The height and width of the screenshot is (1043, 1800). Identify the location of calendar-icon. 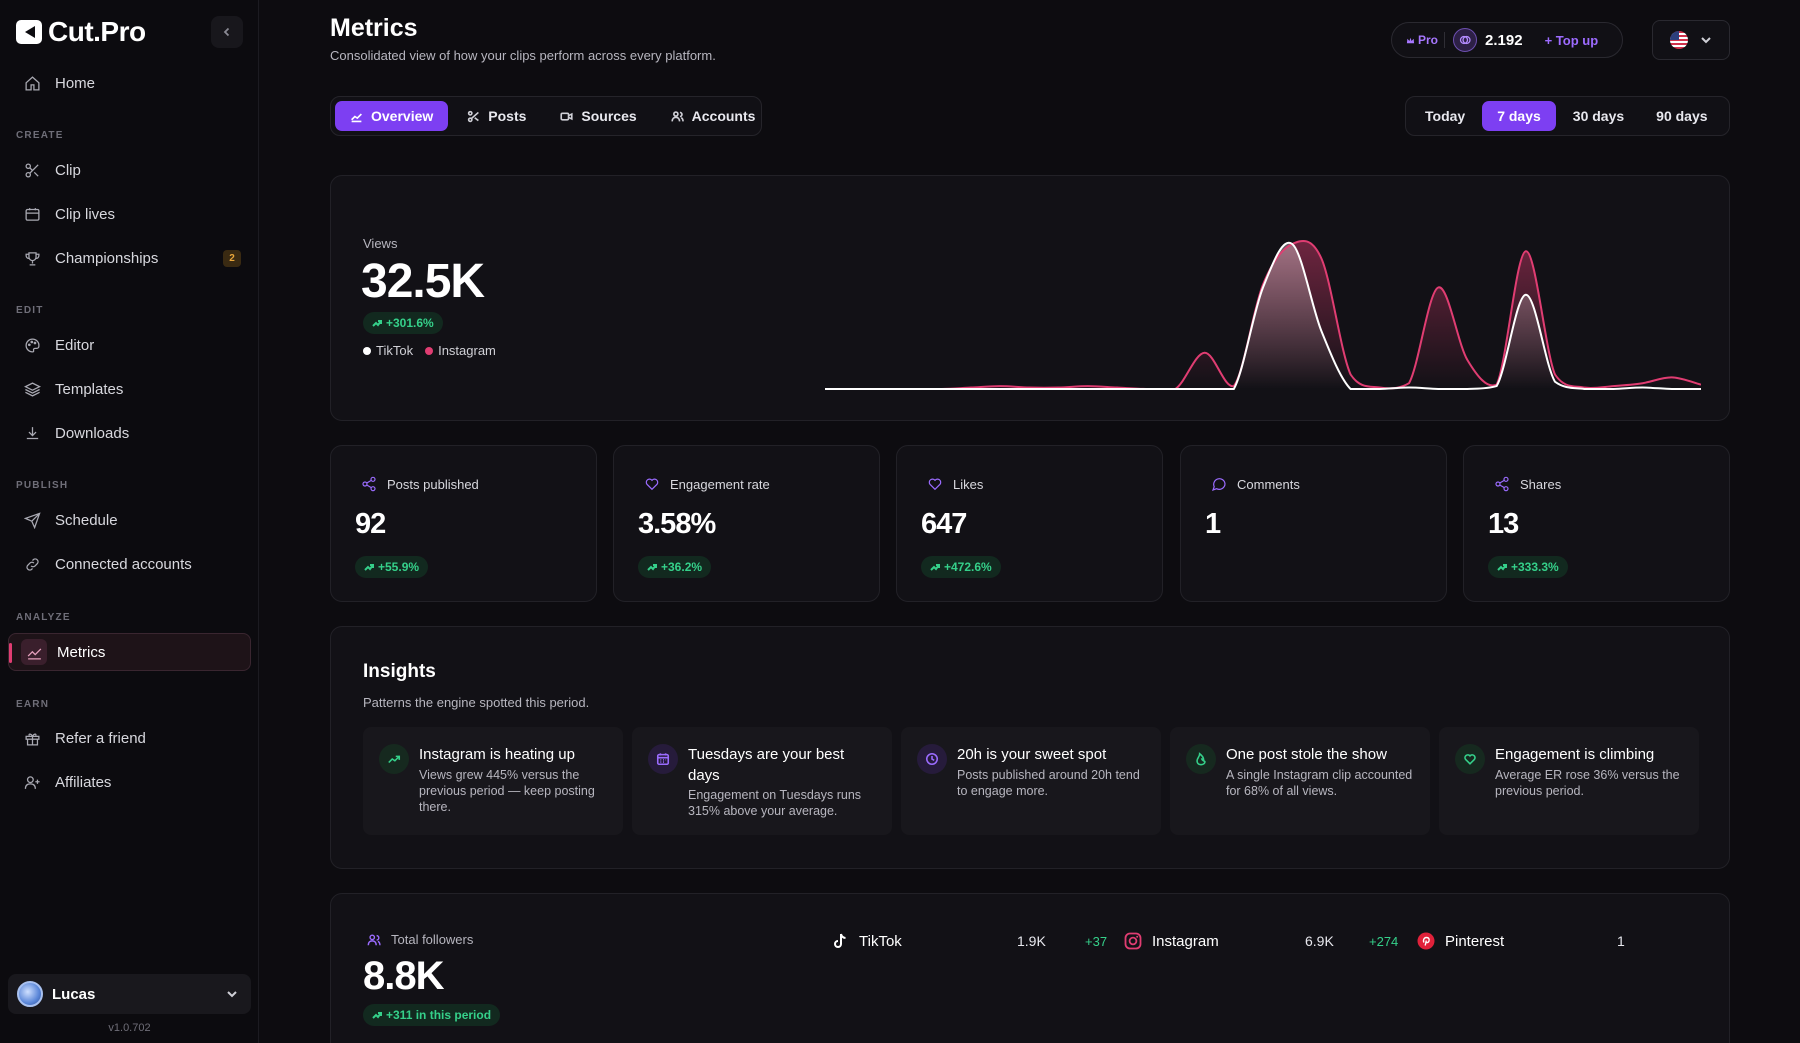
(663, 759).